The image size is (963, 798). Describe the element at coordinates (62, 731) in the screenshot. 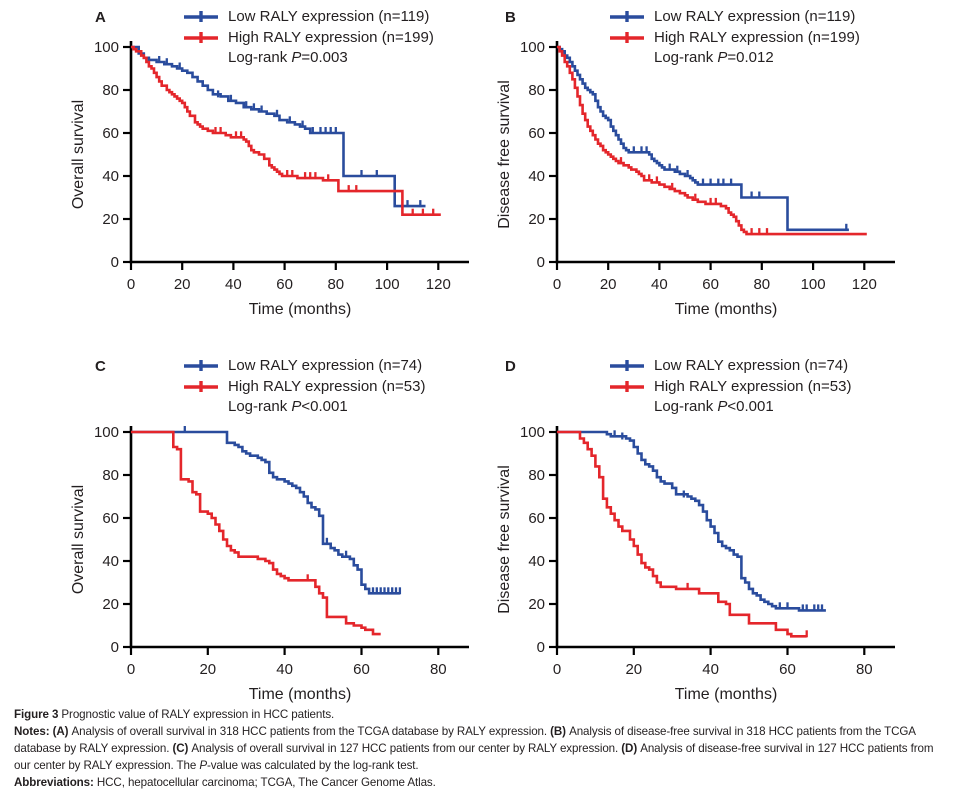

I see `caption-segment: (A)` at that location.